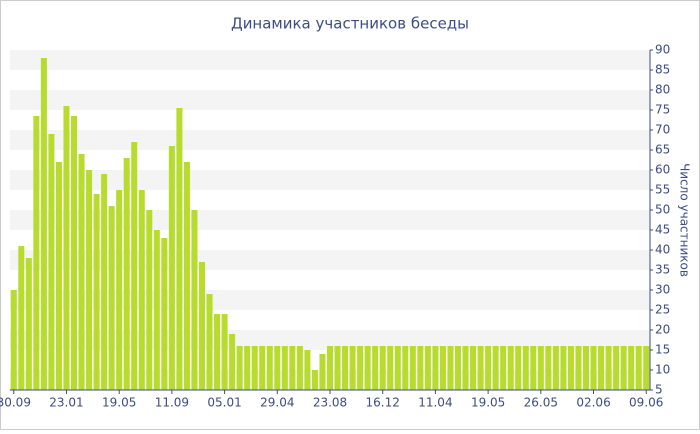 This screenshot has width=700, height=434. What do you see at coordinates (662, 350) in the screenshot?
I see `y-tick-label: 15` at bounding box center [662, 350].